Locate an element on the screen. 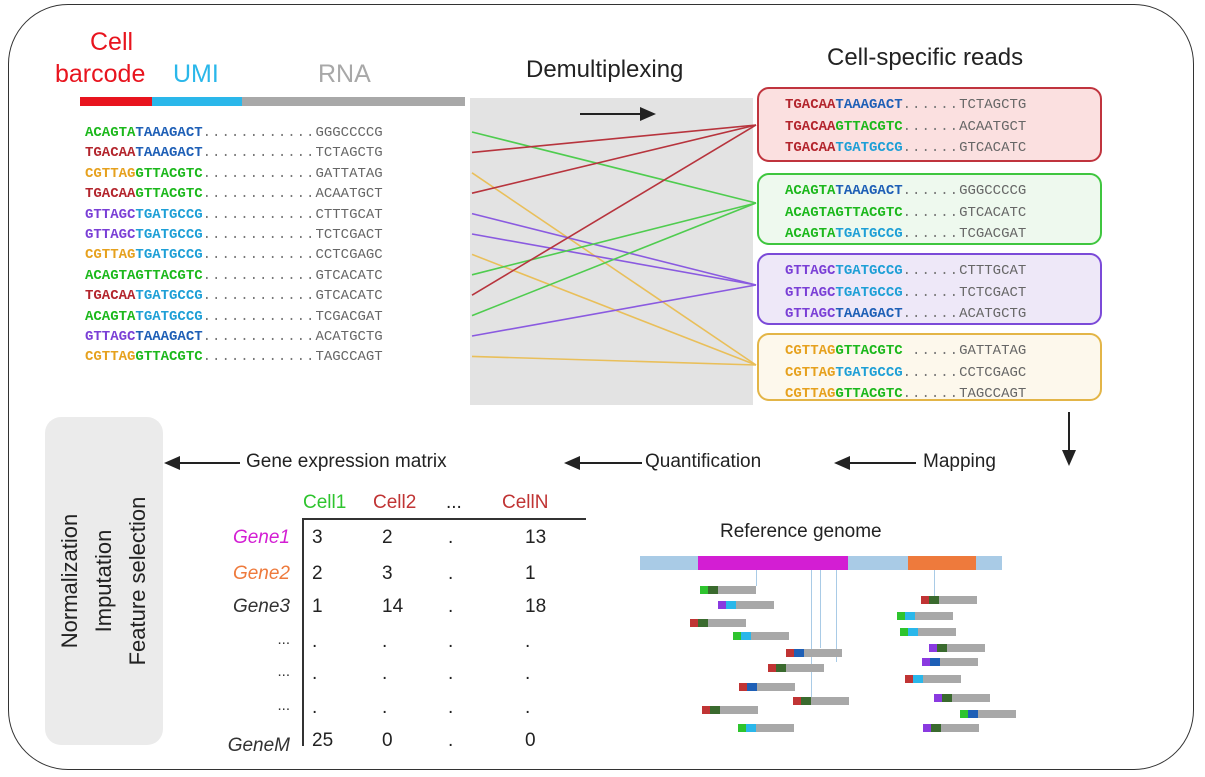  barcode-seq: GTTAGC is located at coordinates (110, 235).